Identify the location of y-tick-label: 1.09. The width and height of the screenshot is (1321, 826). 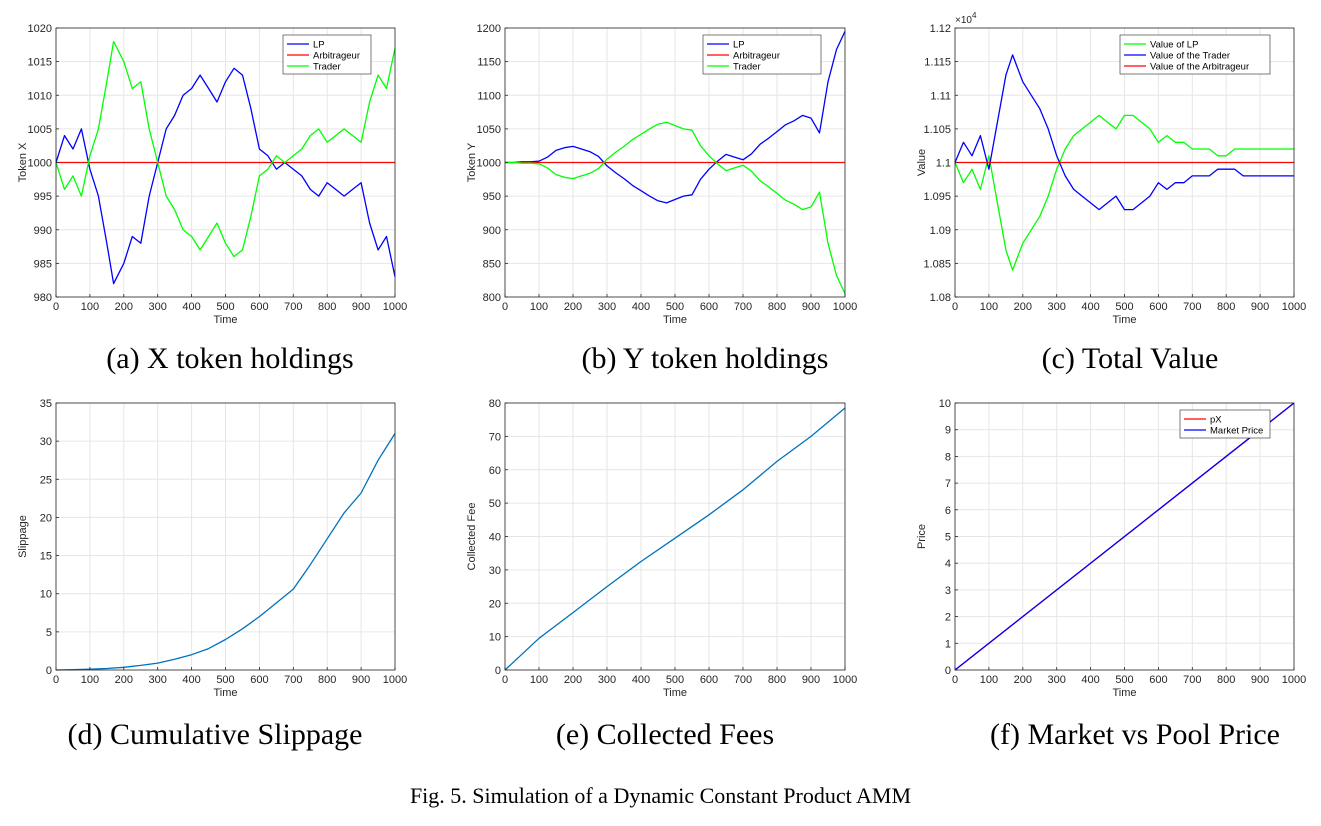
(940, 231).